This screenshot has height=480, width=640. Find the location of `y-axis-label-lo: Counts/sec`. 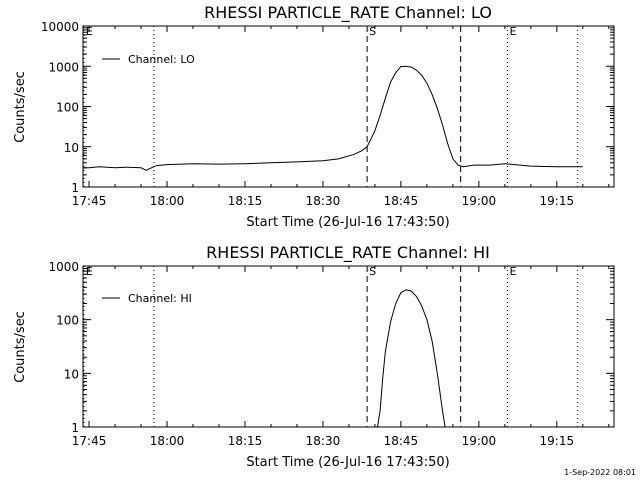

y-axis-label-lo: Counts/sec is located at coordinates (20, 107).